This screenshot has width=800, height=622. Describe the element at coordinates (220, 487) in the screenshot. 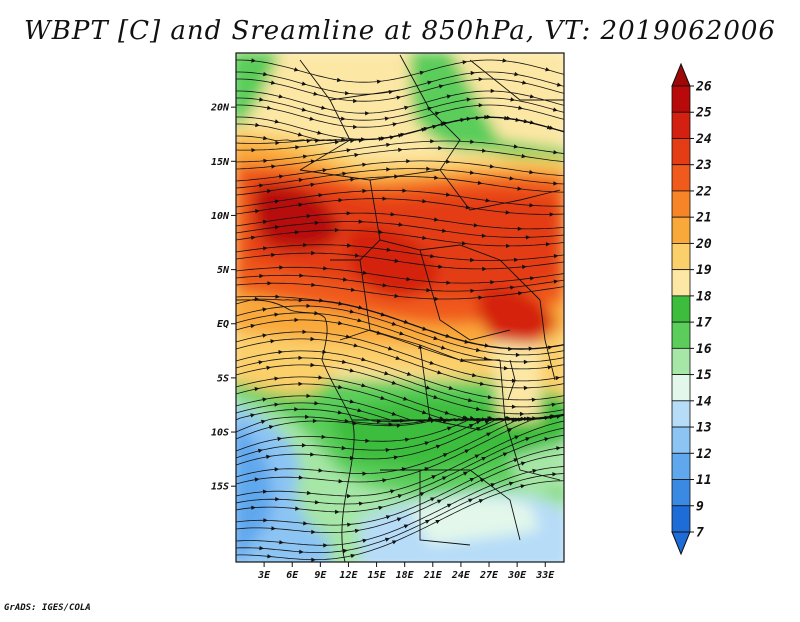

I see `lat-tick-label: 15S` at that location.